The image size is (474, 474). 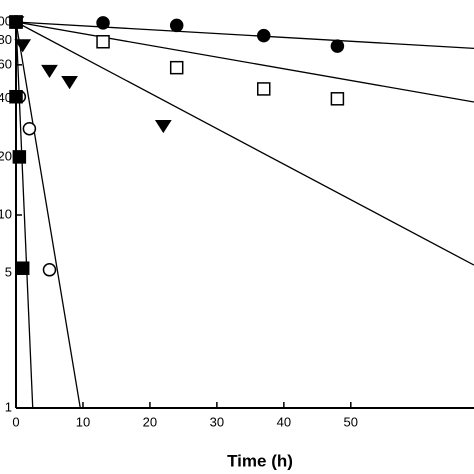 I want to click on x-tick-label: 10, so click(x=83, y=421).